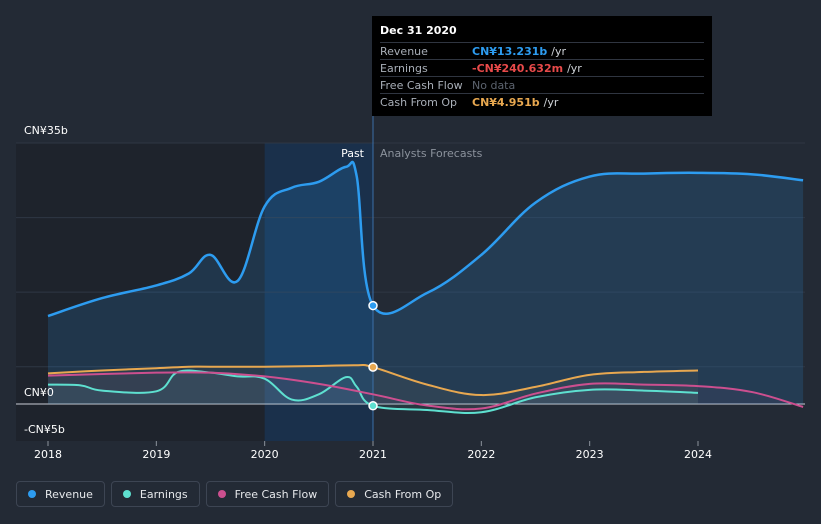 The width and height of the screenshot is (821, 524). Describe the element at coordinates (404, 68) in the screenshot. I see `tooltip-label: Earnings` at that location.